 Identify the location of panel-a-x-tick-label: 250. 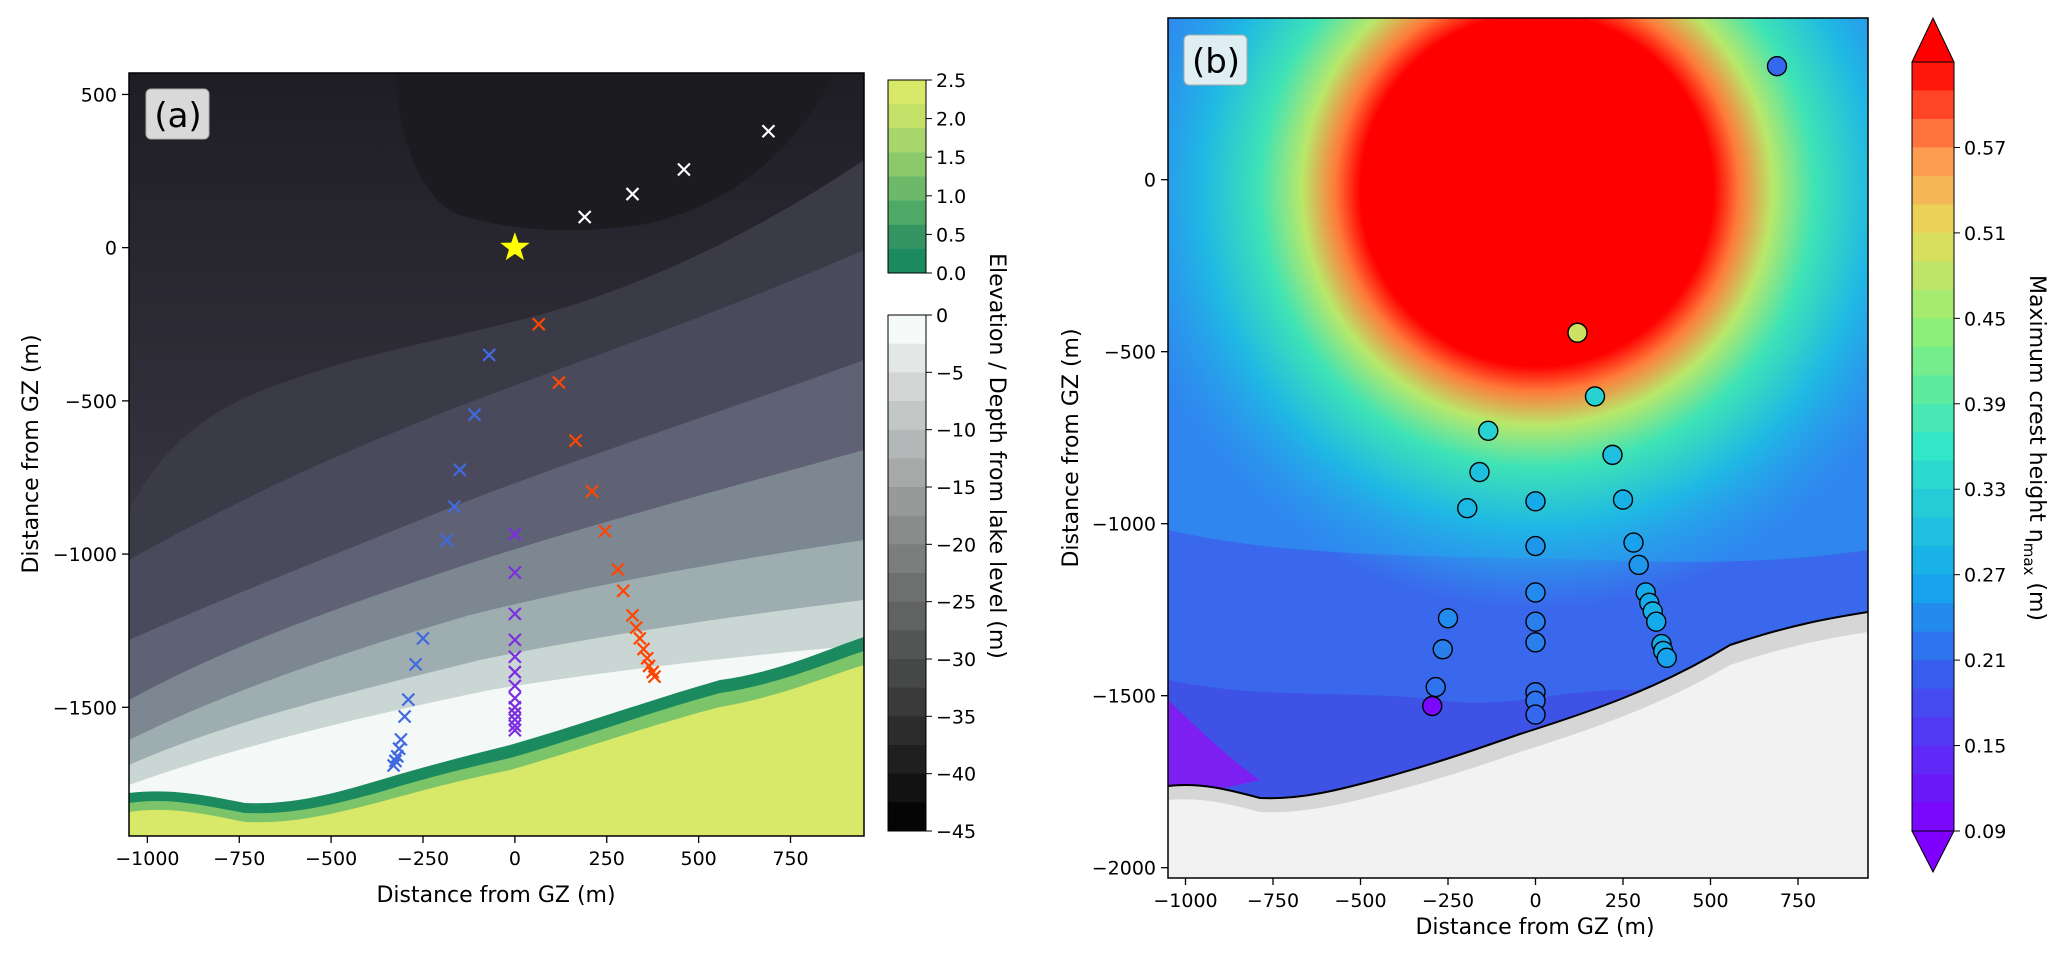
(607, 859).